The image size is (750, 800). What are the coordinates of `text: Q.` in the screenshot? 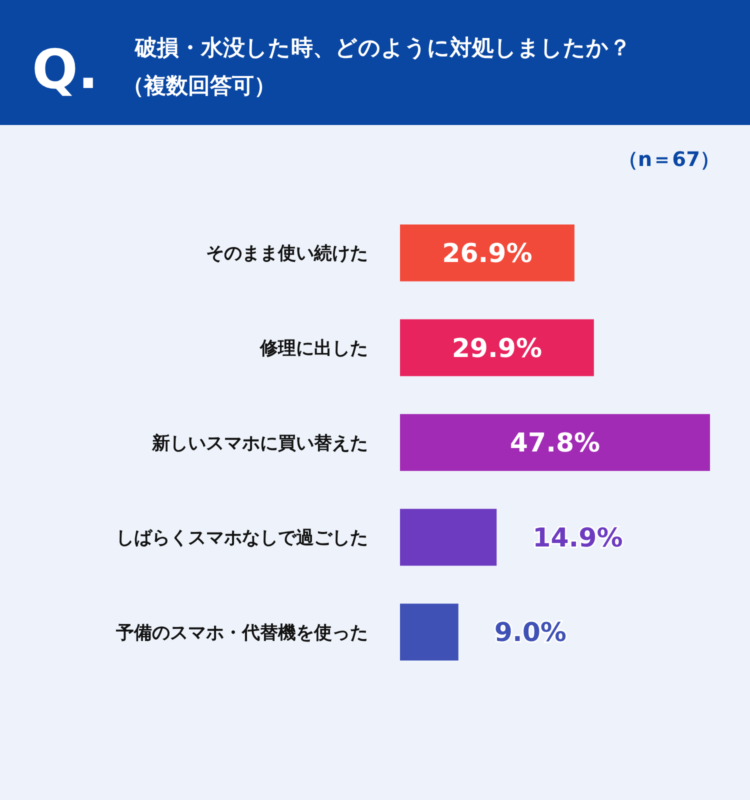 It's located at (65, 69).